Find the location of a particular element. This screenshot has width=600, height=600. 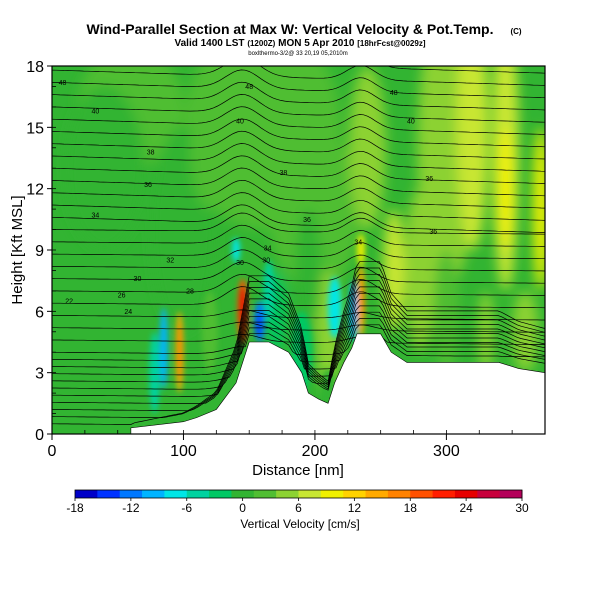

colorbar-tick-label: -12 is located at coordinates (131, 508).